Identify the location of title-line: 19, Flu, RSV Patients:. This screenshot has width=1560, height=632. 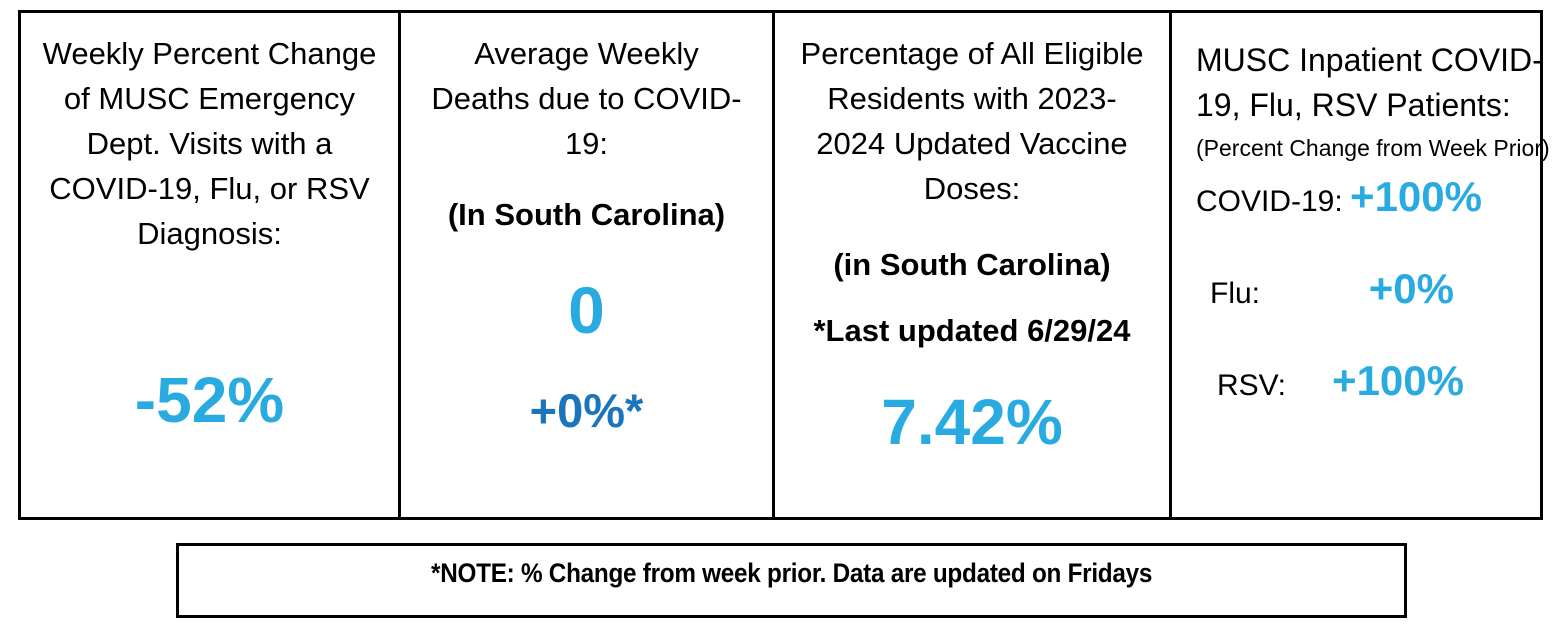
(1353, 105).